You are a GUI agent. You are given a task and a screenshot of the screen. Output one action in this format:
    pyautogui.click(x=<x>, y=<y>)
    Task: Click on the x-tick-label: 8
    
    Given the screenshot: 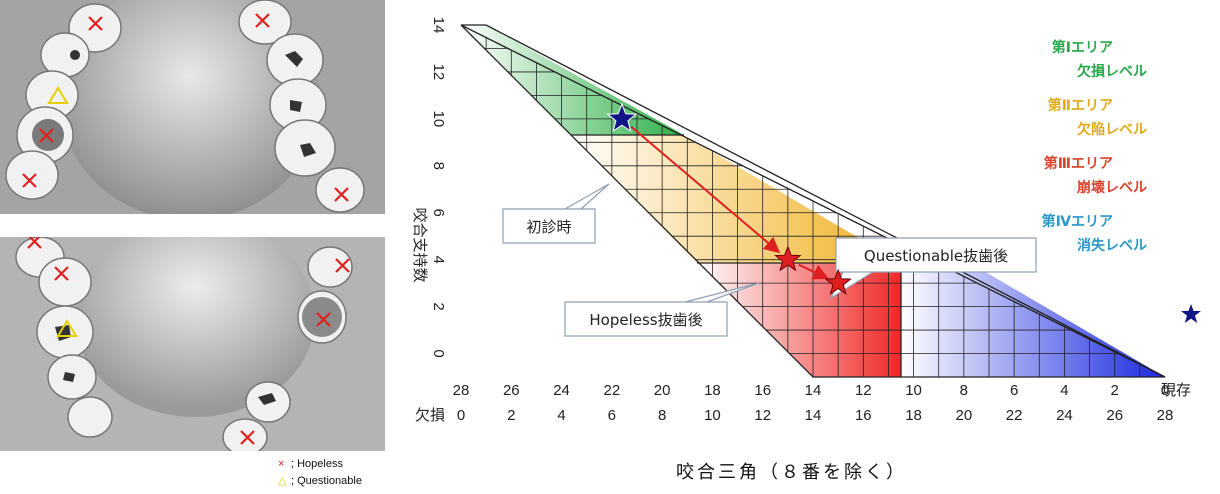 What is the action you would take?
    pyautogui.click(x=964, y=390)
    